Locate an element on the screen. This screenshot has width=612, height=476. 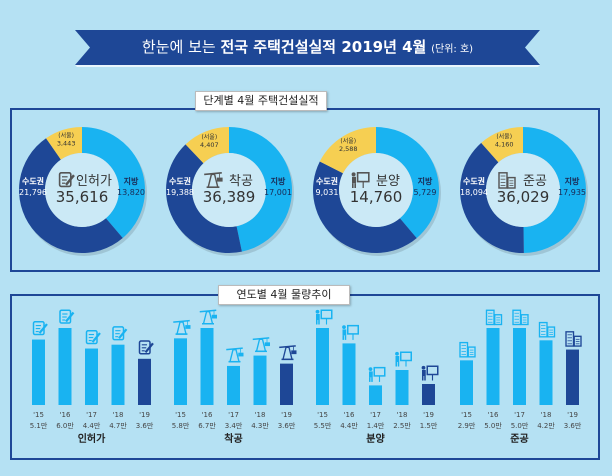
seoul-value: 4,160 is located at coordinates (504, 144).